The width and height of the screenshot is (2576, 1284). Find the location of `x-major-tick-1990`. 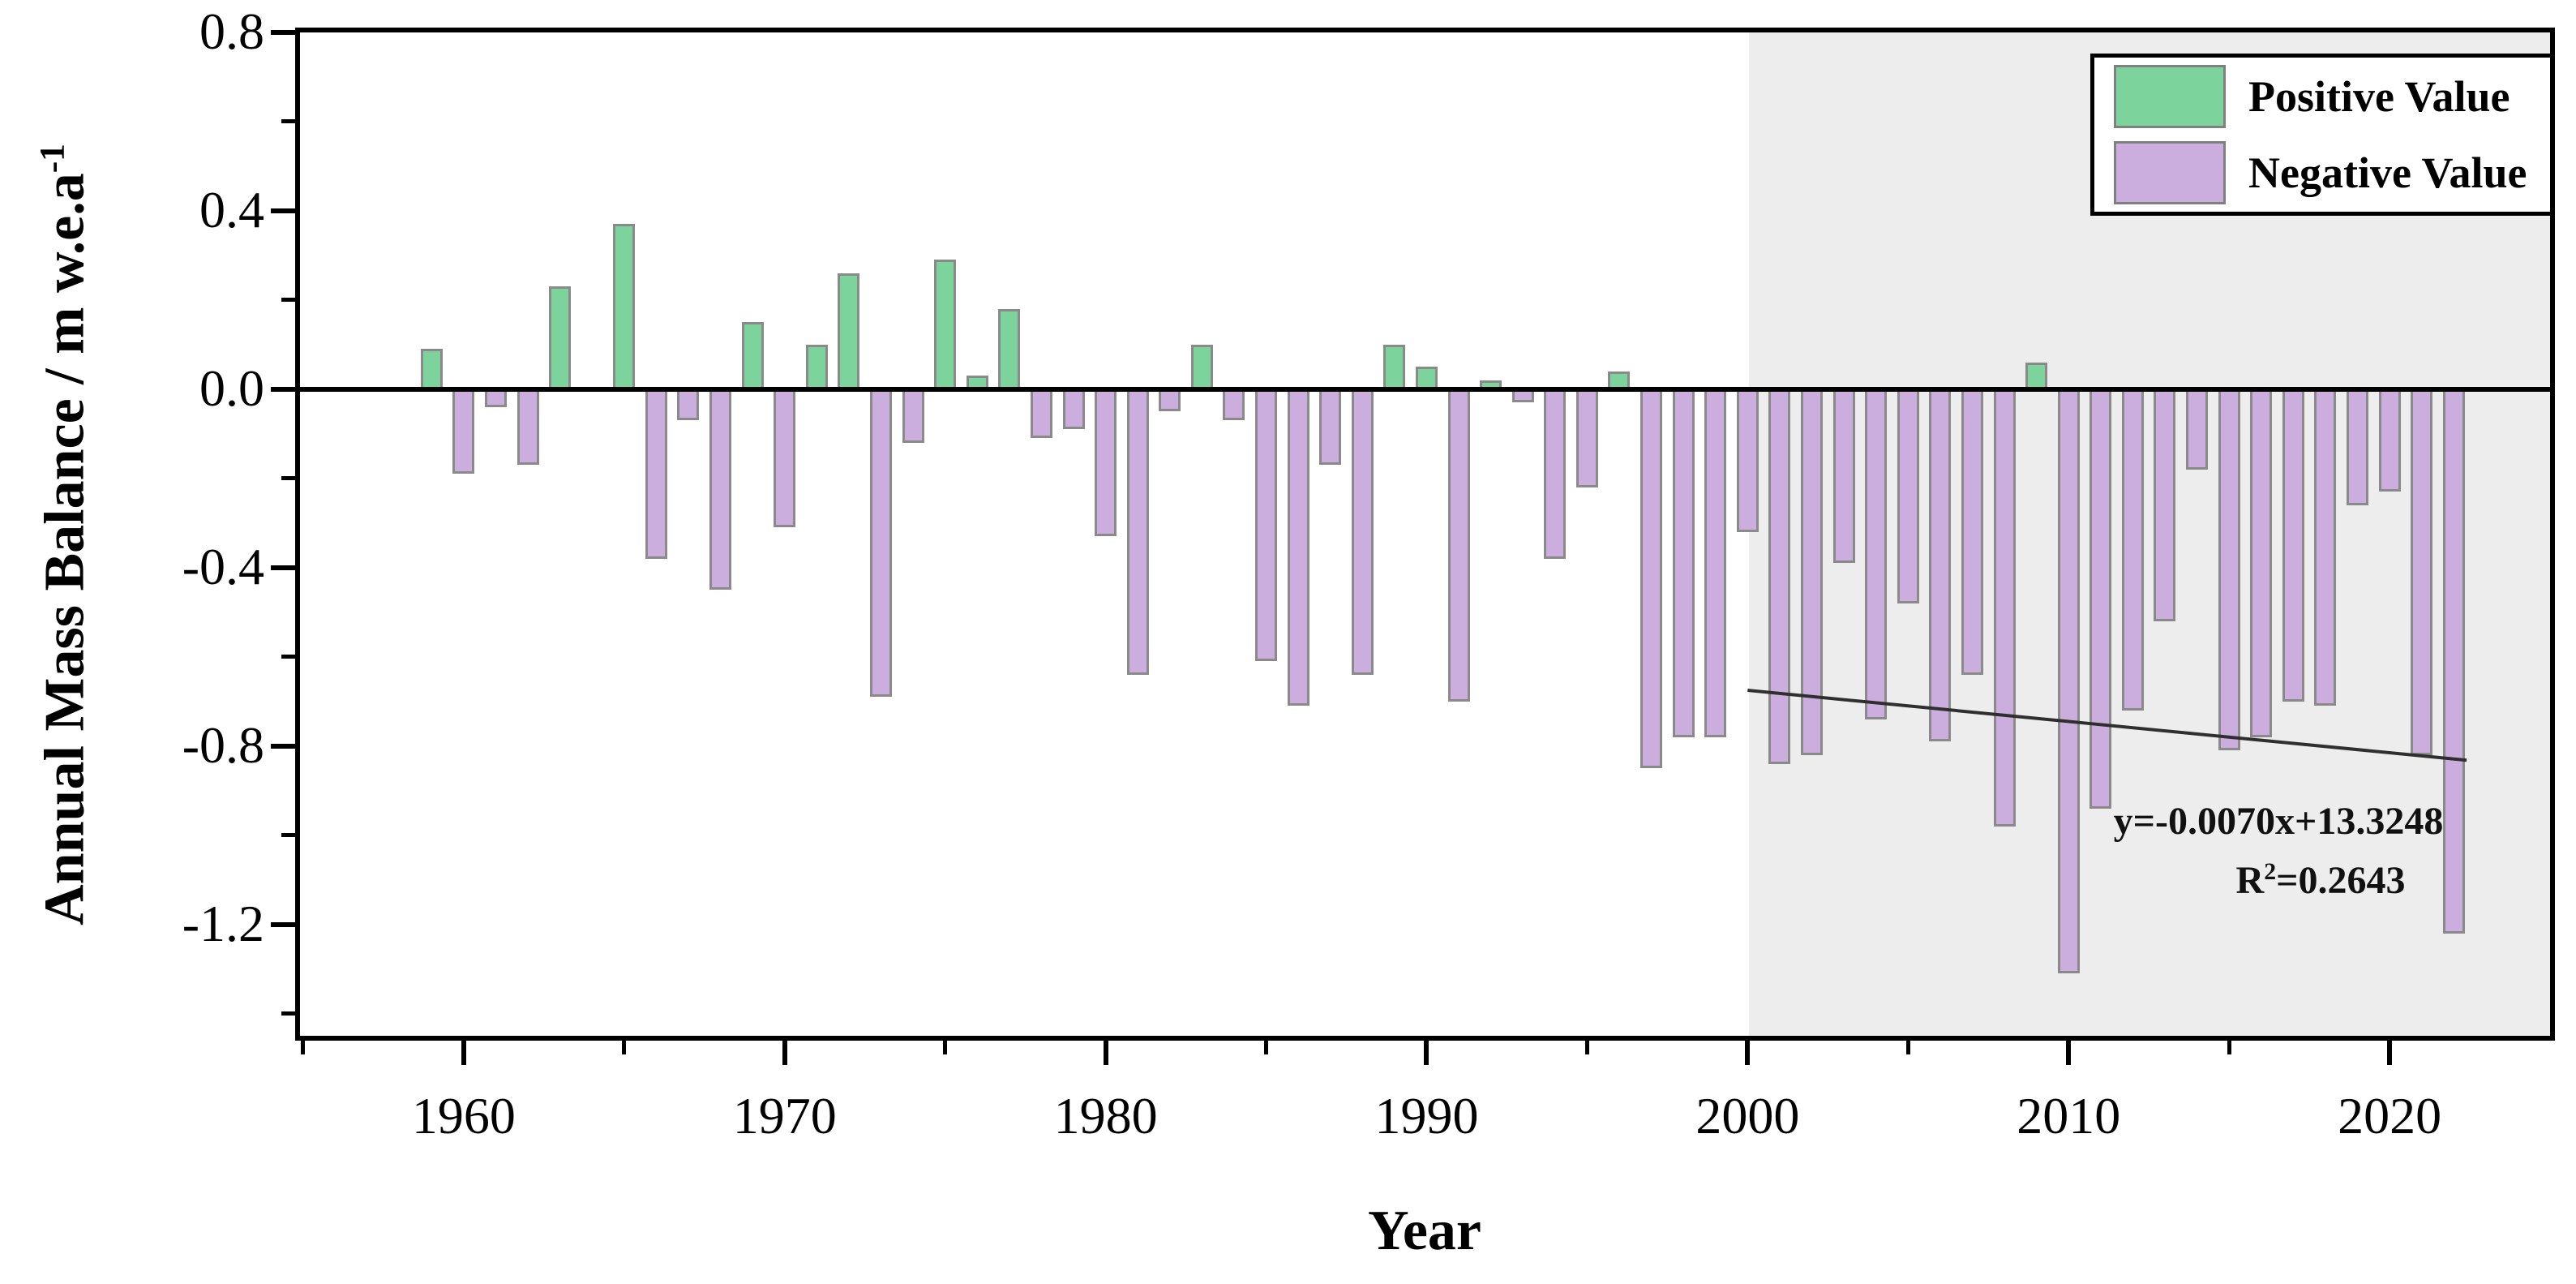

x-major-tick-1990 is located at coordinates (1426, 1053).